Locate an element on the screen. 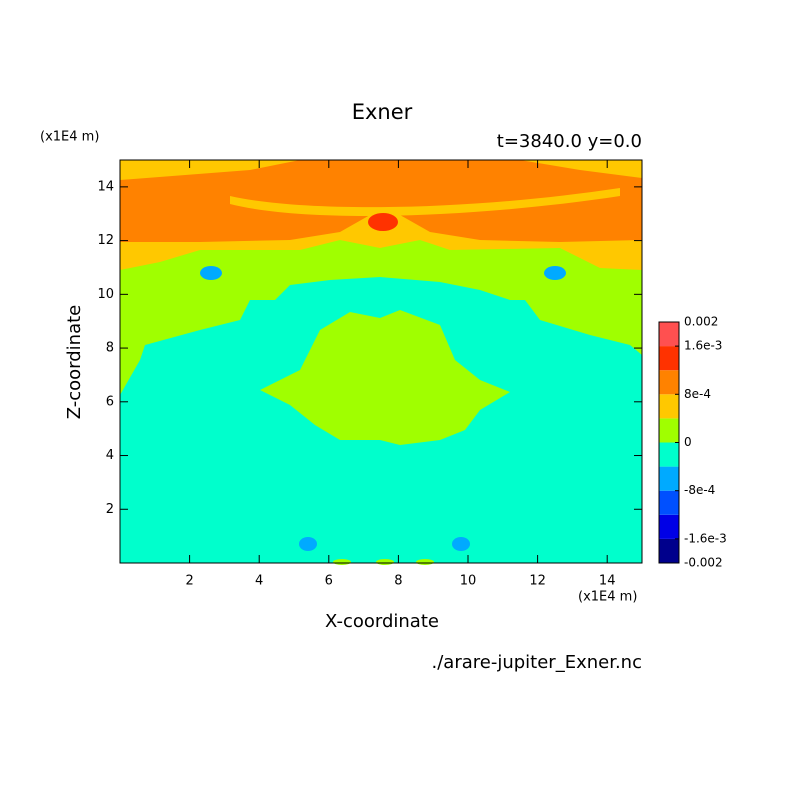 The width and height of the screenshot is (804, 804). colorbar-tick-label: -0.002 is located at coordinates (703, 563).